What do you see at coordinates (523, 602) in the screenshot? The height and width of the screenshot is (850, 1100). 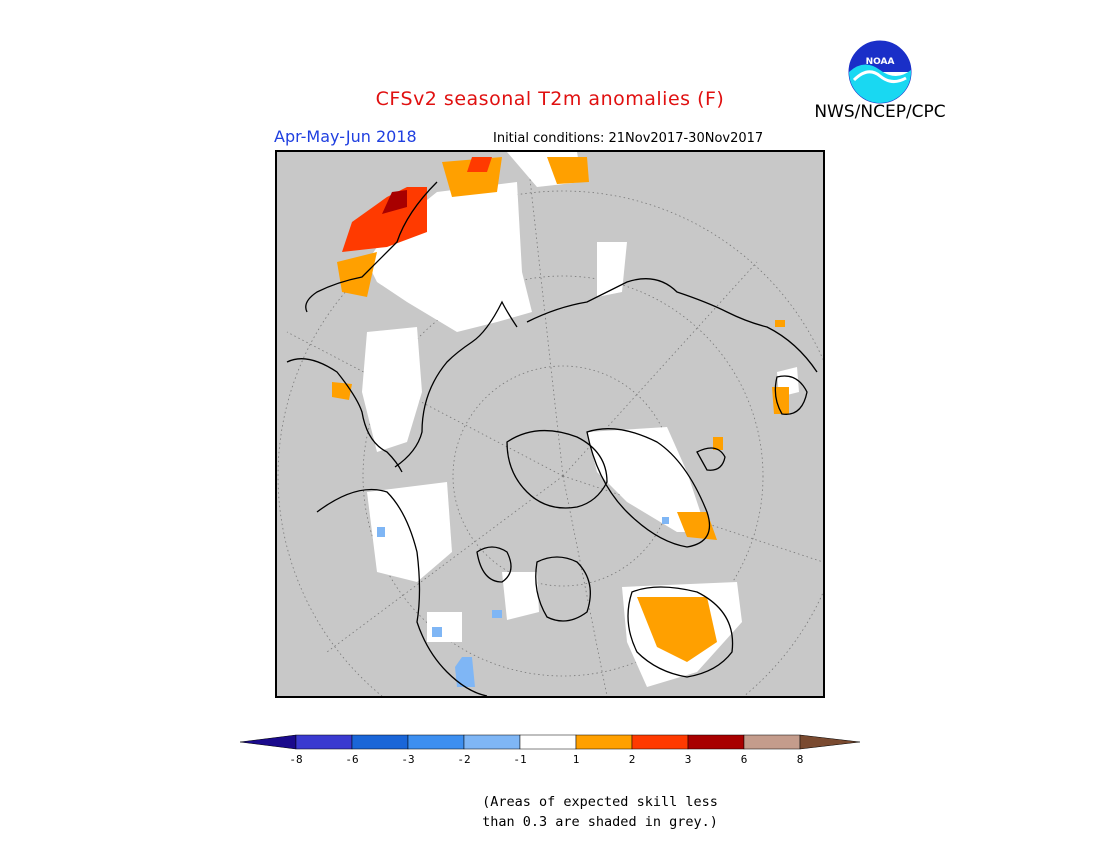 I see `cold-anomaly-1F` at bounding box center [523, 602].